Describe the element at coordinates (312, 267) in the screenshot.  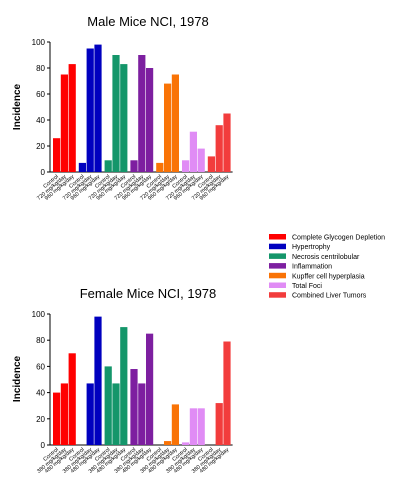
I see `legend-label: Inflammation` at that location.